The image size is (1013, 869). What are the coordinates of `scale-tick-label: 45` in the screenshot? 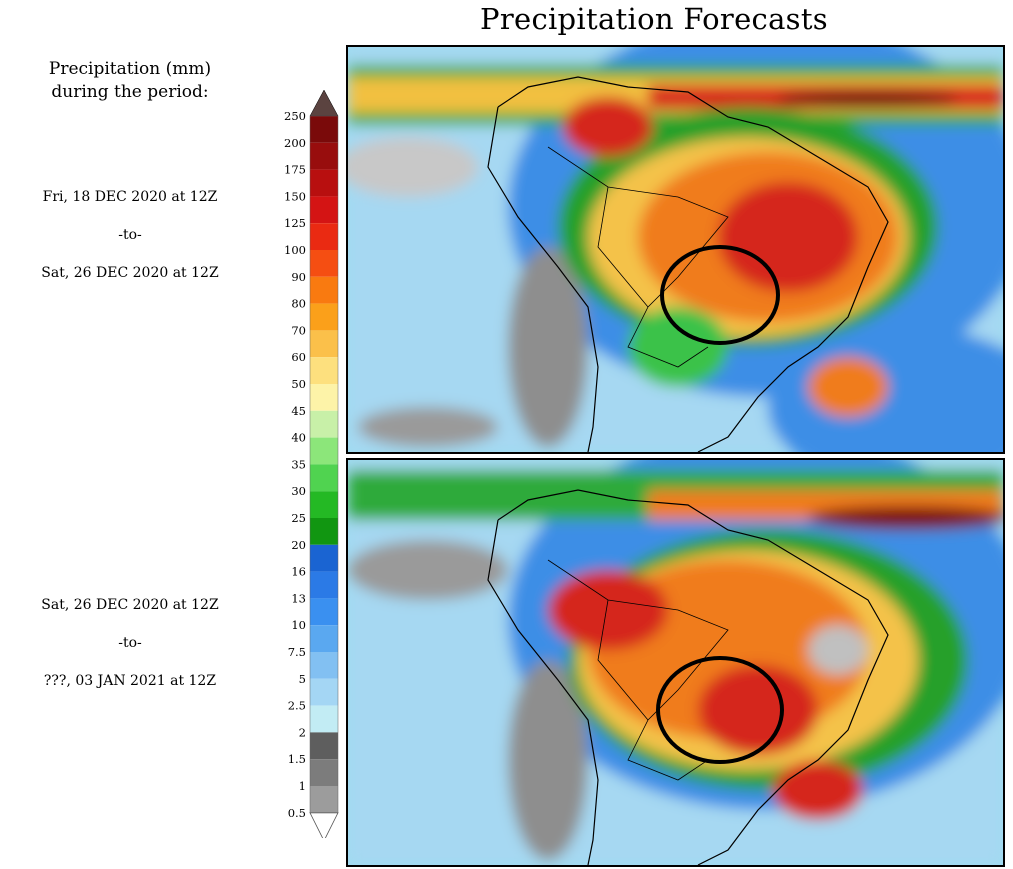 It's located at (298, 411).